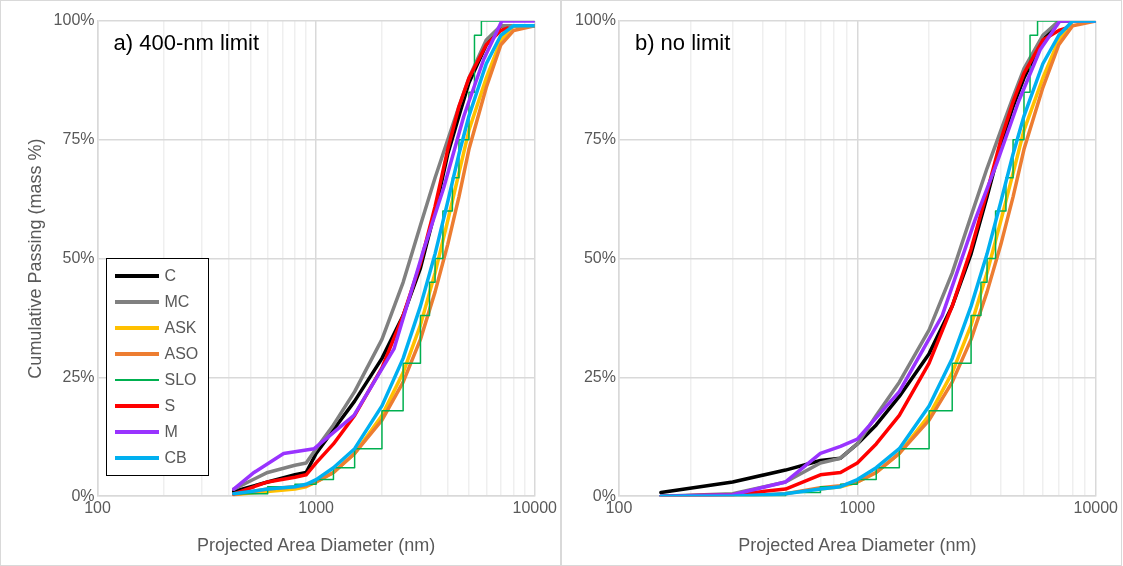 This screenshot has width=1123, height=566. What do you see at coordinates (171, 432) in the screenshot?
I see `legend-label: M` at bounding box center [171, 432].